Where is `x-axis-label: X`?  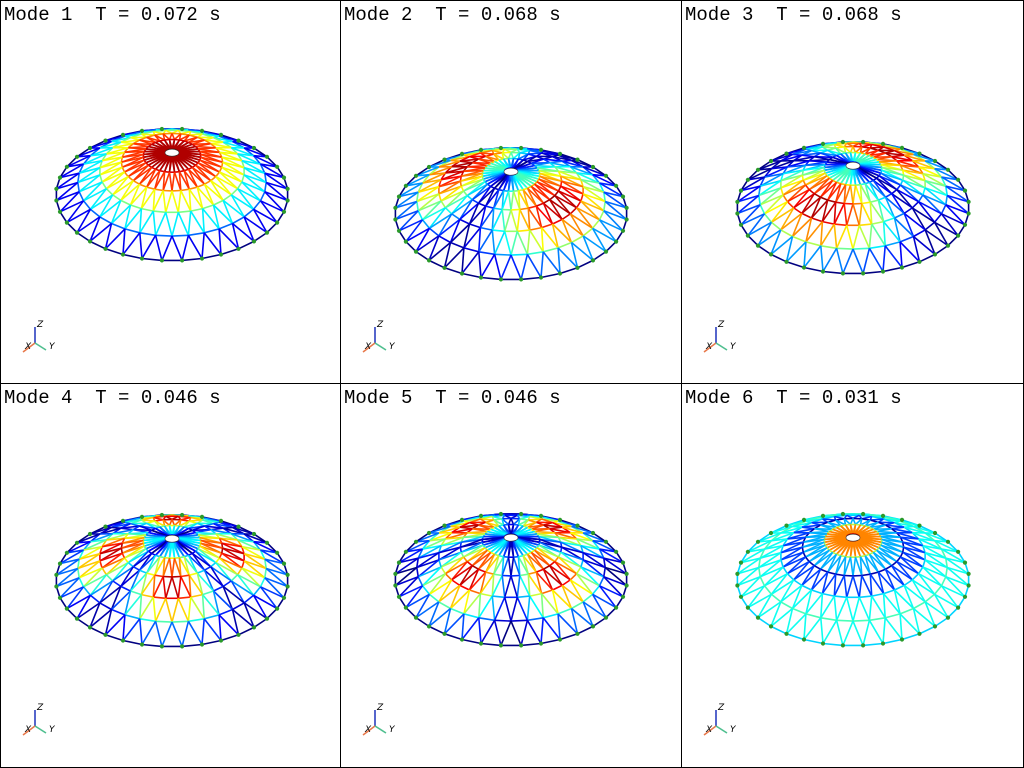
x-axis-label: X is located at coordinates (28, 347).